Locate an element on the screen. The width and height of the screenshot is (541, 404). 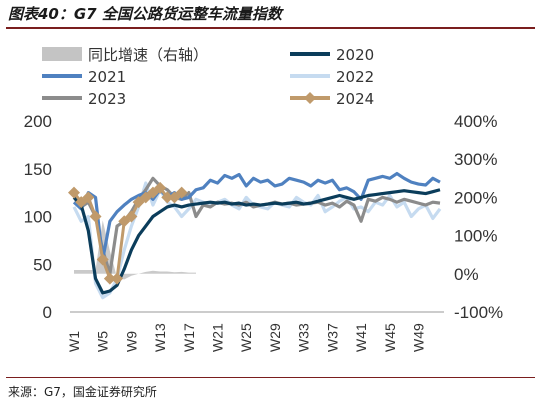
legend-item-2020: 2020 is located at coordinates (332, 55).